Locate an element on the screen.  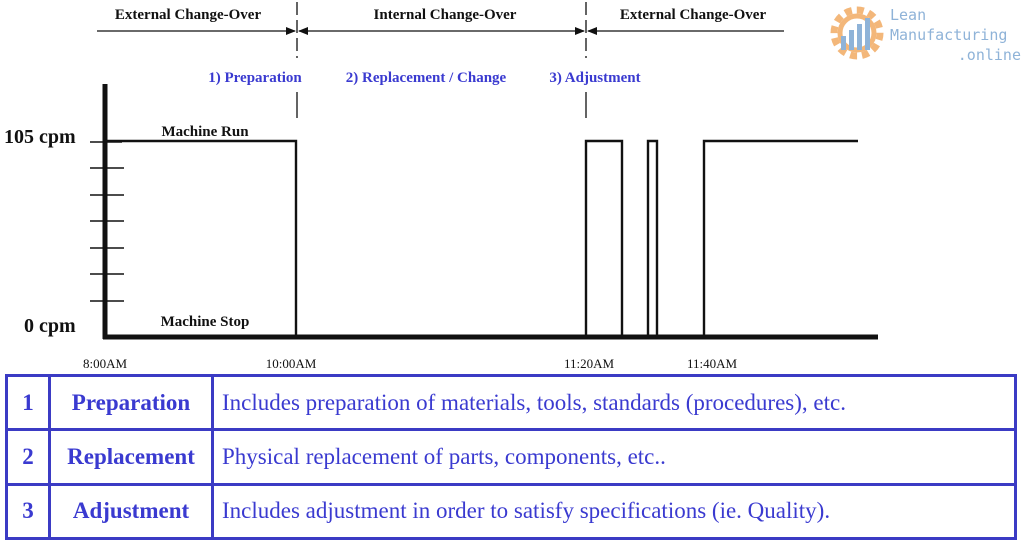
lean-manufacturing-logo: Lean Manufacturing .online is located at coordinates (925, 35).